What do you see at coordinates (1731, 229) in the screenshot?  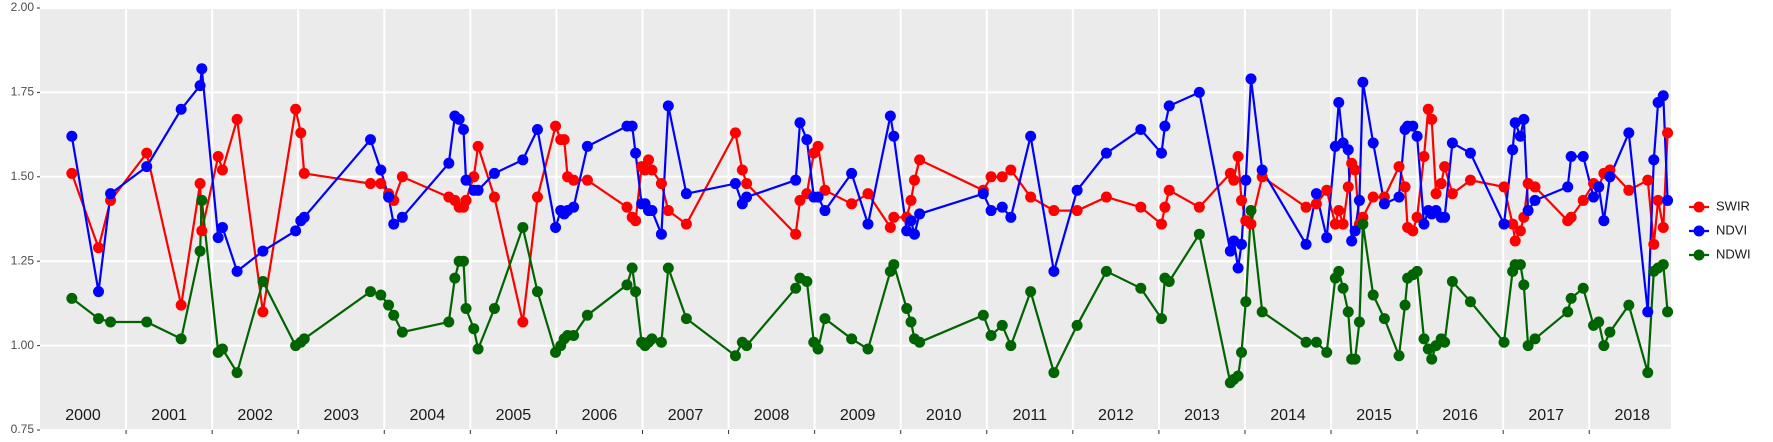 I see `legend-label: NDVI` at bounding box center [1731, 229].